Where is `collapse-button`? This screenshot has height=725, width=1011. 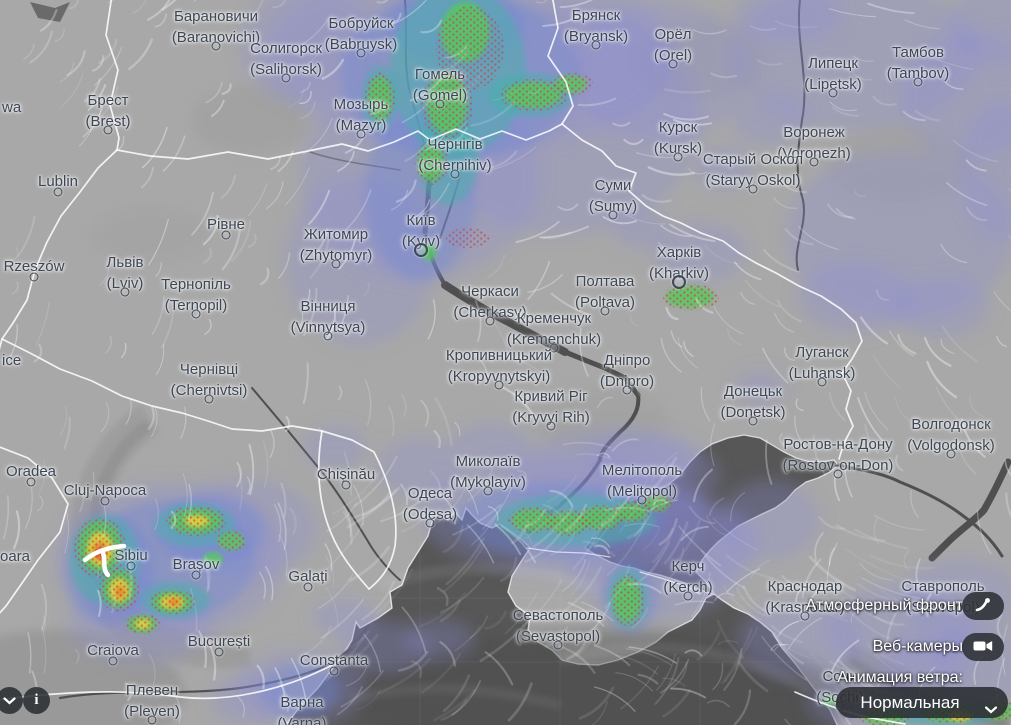
collapse-button is located at coordinates (11, 700).